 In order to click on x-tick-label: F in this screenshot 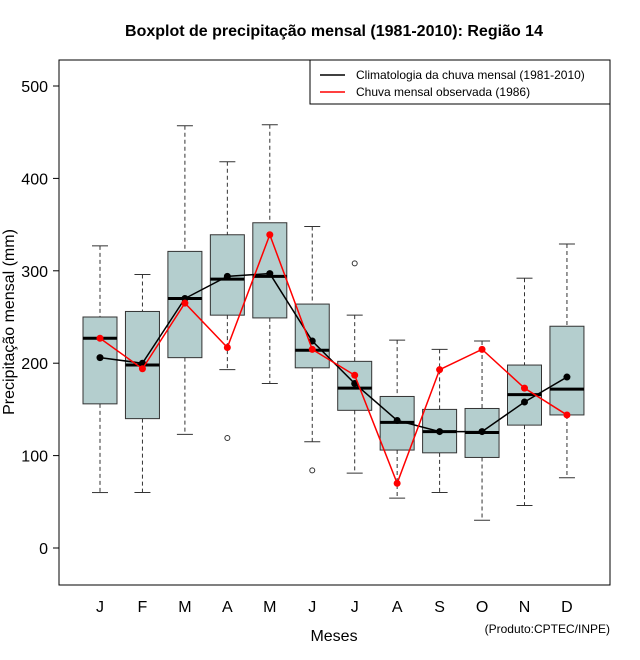, I will do `click(143, 607)`.